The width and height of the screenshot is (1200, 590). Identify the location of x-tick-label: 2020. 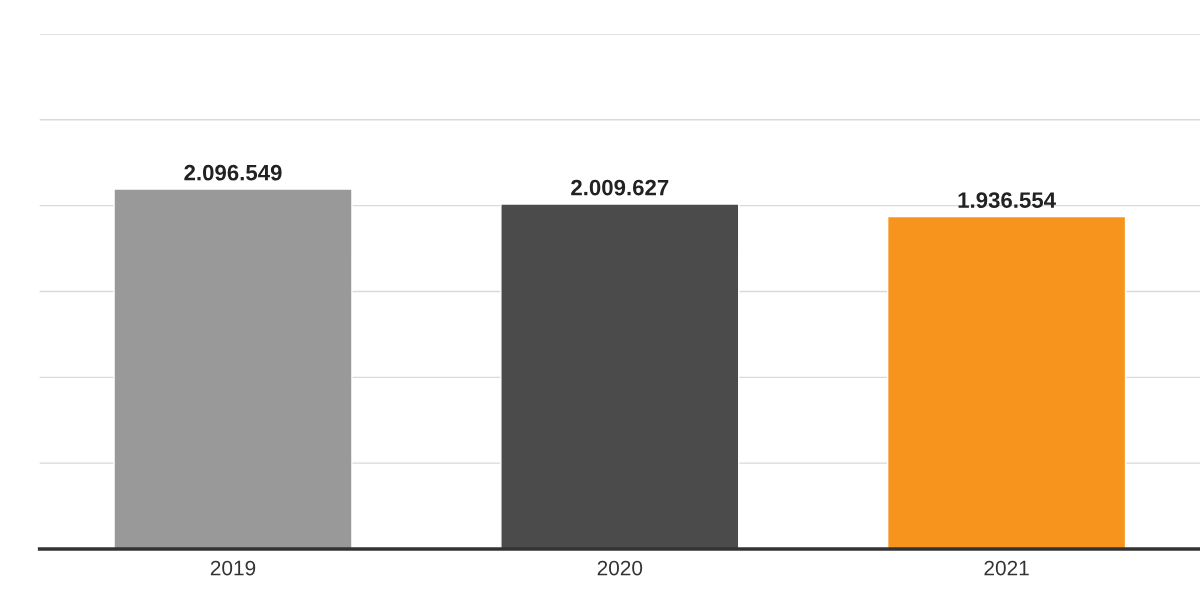
(620, 568).